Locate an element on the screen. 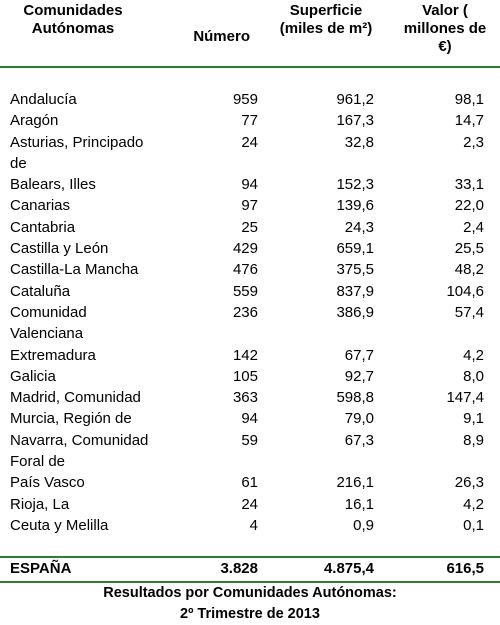 This screenshot has height=625, width=500. region-cell: Cantabria is located at coordinates (43, 227).